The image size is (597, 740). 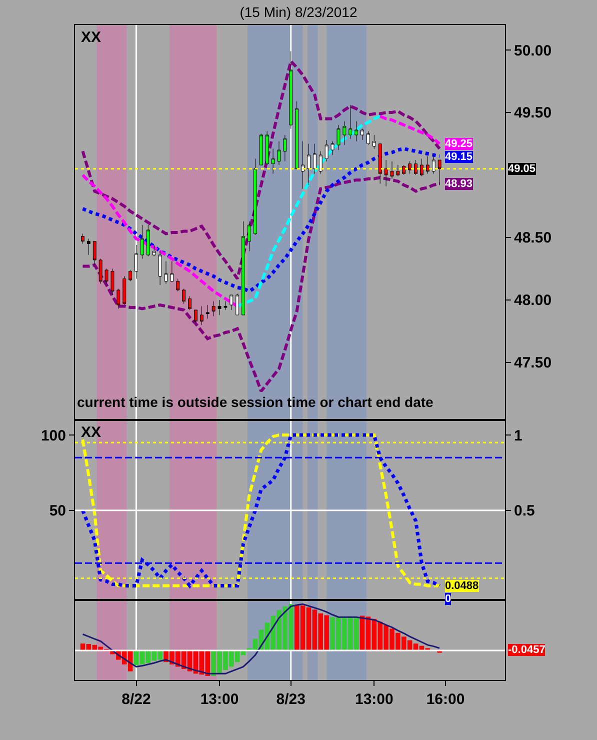 I want to click on y2-tick-label: 0.5, so click(x=524, y=511).